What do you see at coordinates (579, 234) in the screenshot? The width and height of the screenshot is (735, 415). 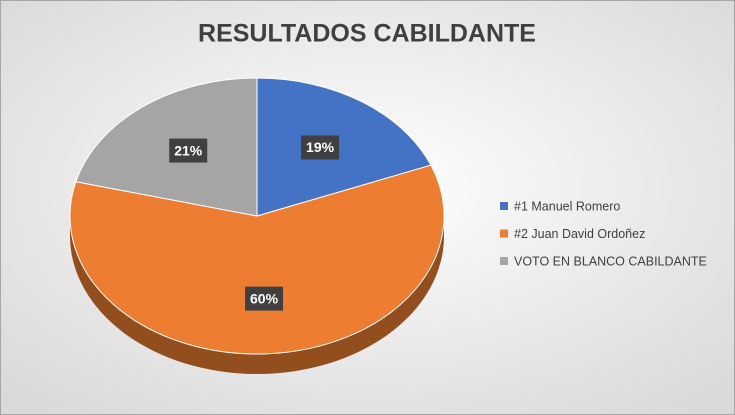 I see `legend-label: #2 Juan David Ordoñez` at bounding box center [579, 234].